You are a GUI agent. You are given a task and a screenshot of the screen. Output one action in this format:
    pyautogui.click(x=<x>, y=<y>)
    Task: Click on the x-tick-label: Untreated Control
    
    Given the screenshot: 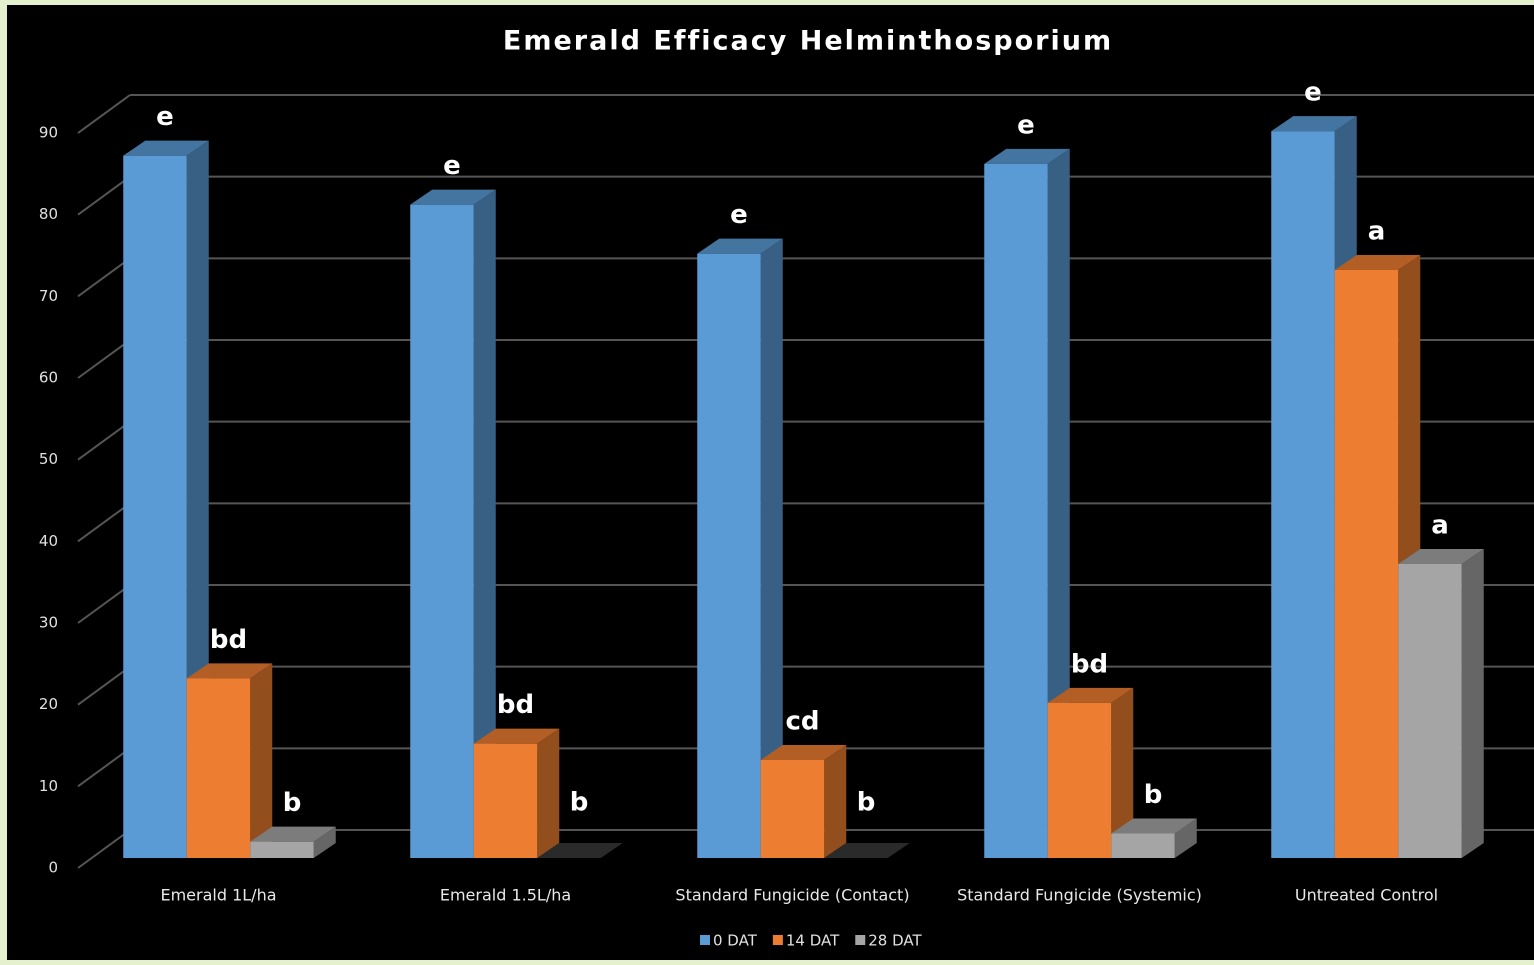 What is the action you would take?
    pyautogui.click(x=1366, y=895)
    